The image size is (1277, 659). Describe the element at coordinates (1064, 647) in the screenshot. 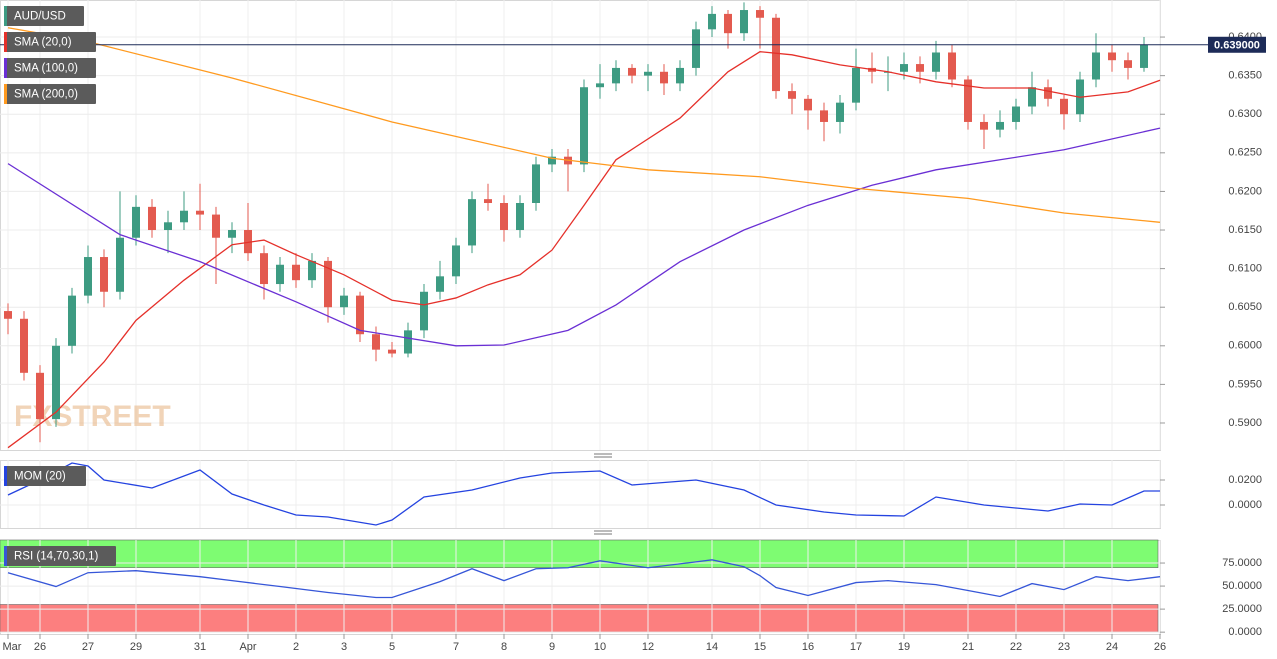

I see `x-tick-label: 23` at that location.